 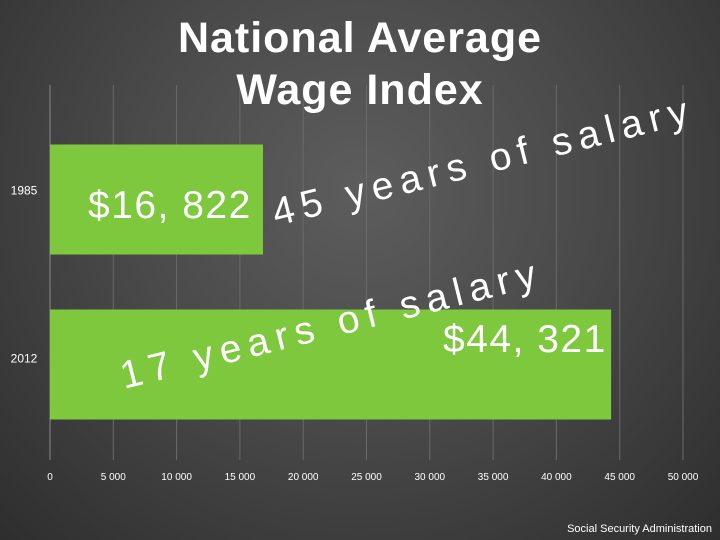 I want to click on x-tick-label: 35 000, so click(x=493, y=477).